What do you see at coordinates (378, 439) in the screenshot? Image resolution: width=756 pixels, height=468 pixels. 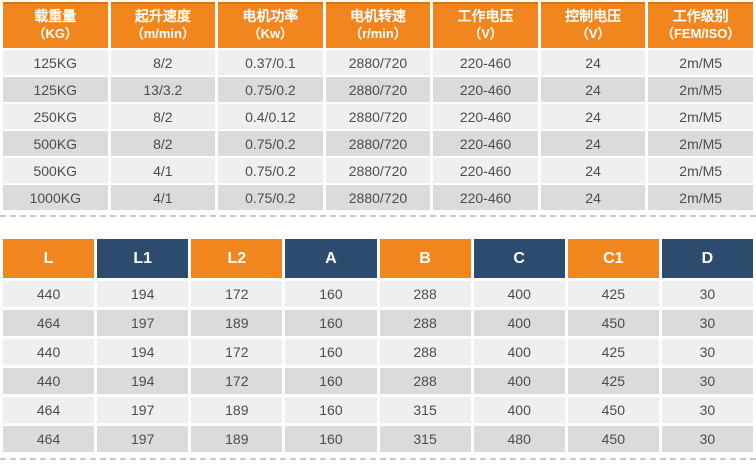 I see `dim-row: 464 197 189 160 315 480 450 30` at bounding box center [378, 439].